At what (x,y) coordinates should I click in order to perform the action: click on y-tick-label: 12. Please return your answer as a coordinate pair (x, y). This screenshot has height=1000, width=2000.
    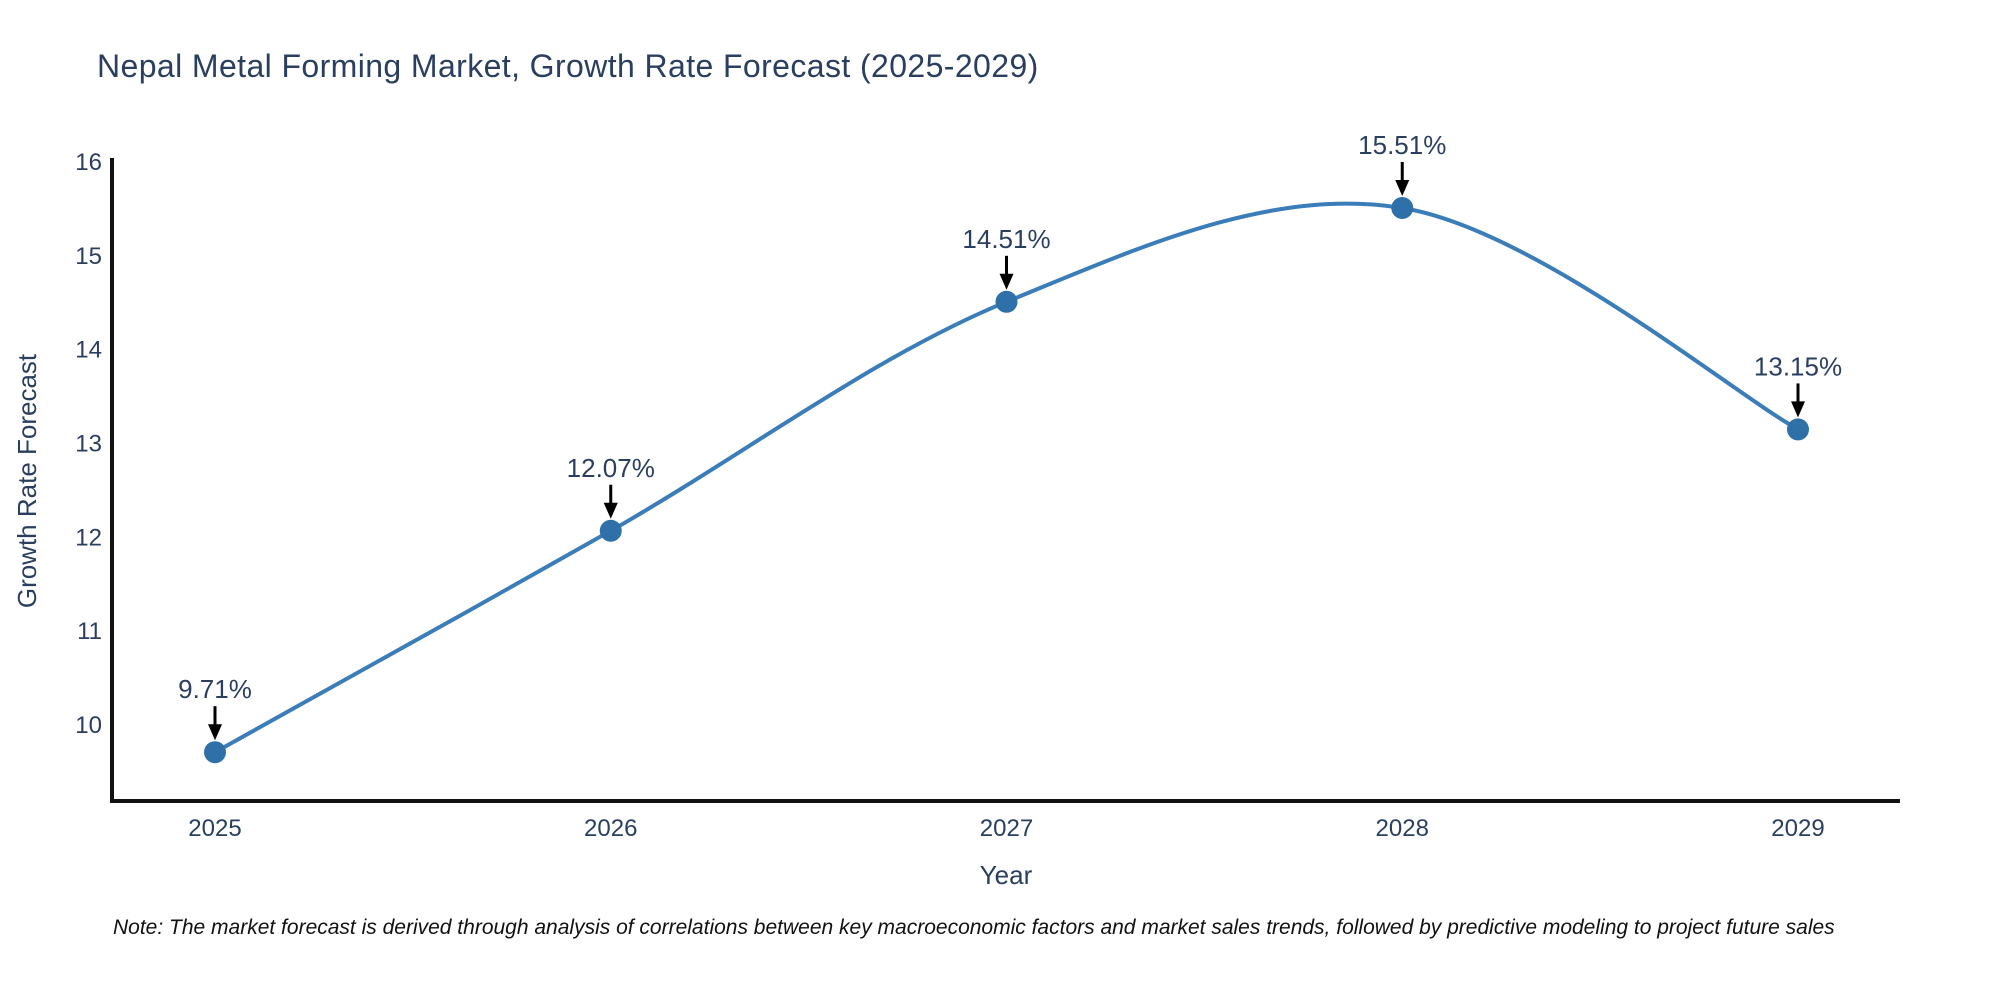
    Looking at the image, I should click on (88, 537).